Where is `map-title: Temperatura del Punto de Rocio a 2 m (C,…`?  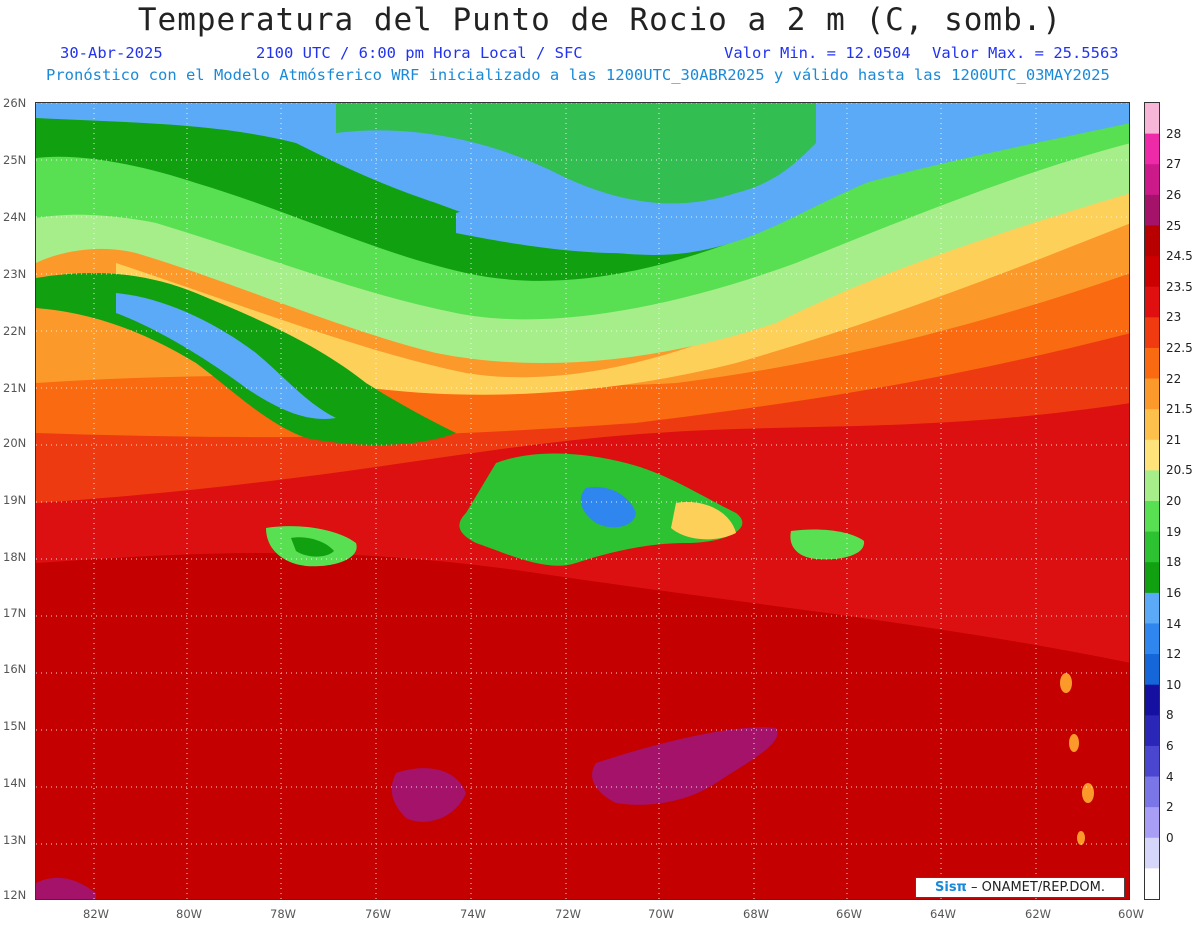 map-title: Temperatura del Punto de Rocio a 2 m (C,… is located at coordinates (600, 20).